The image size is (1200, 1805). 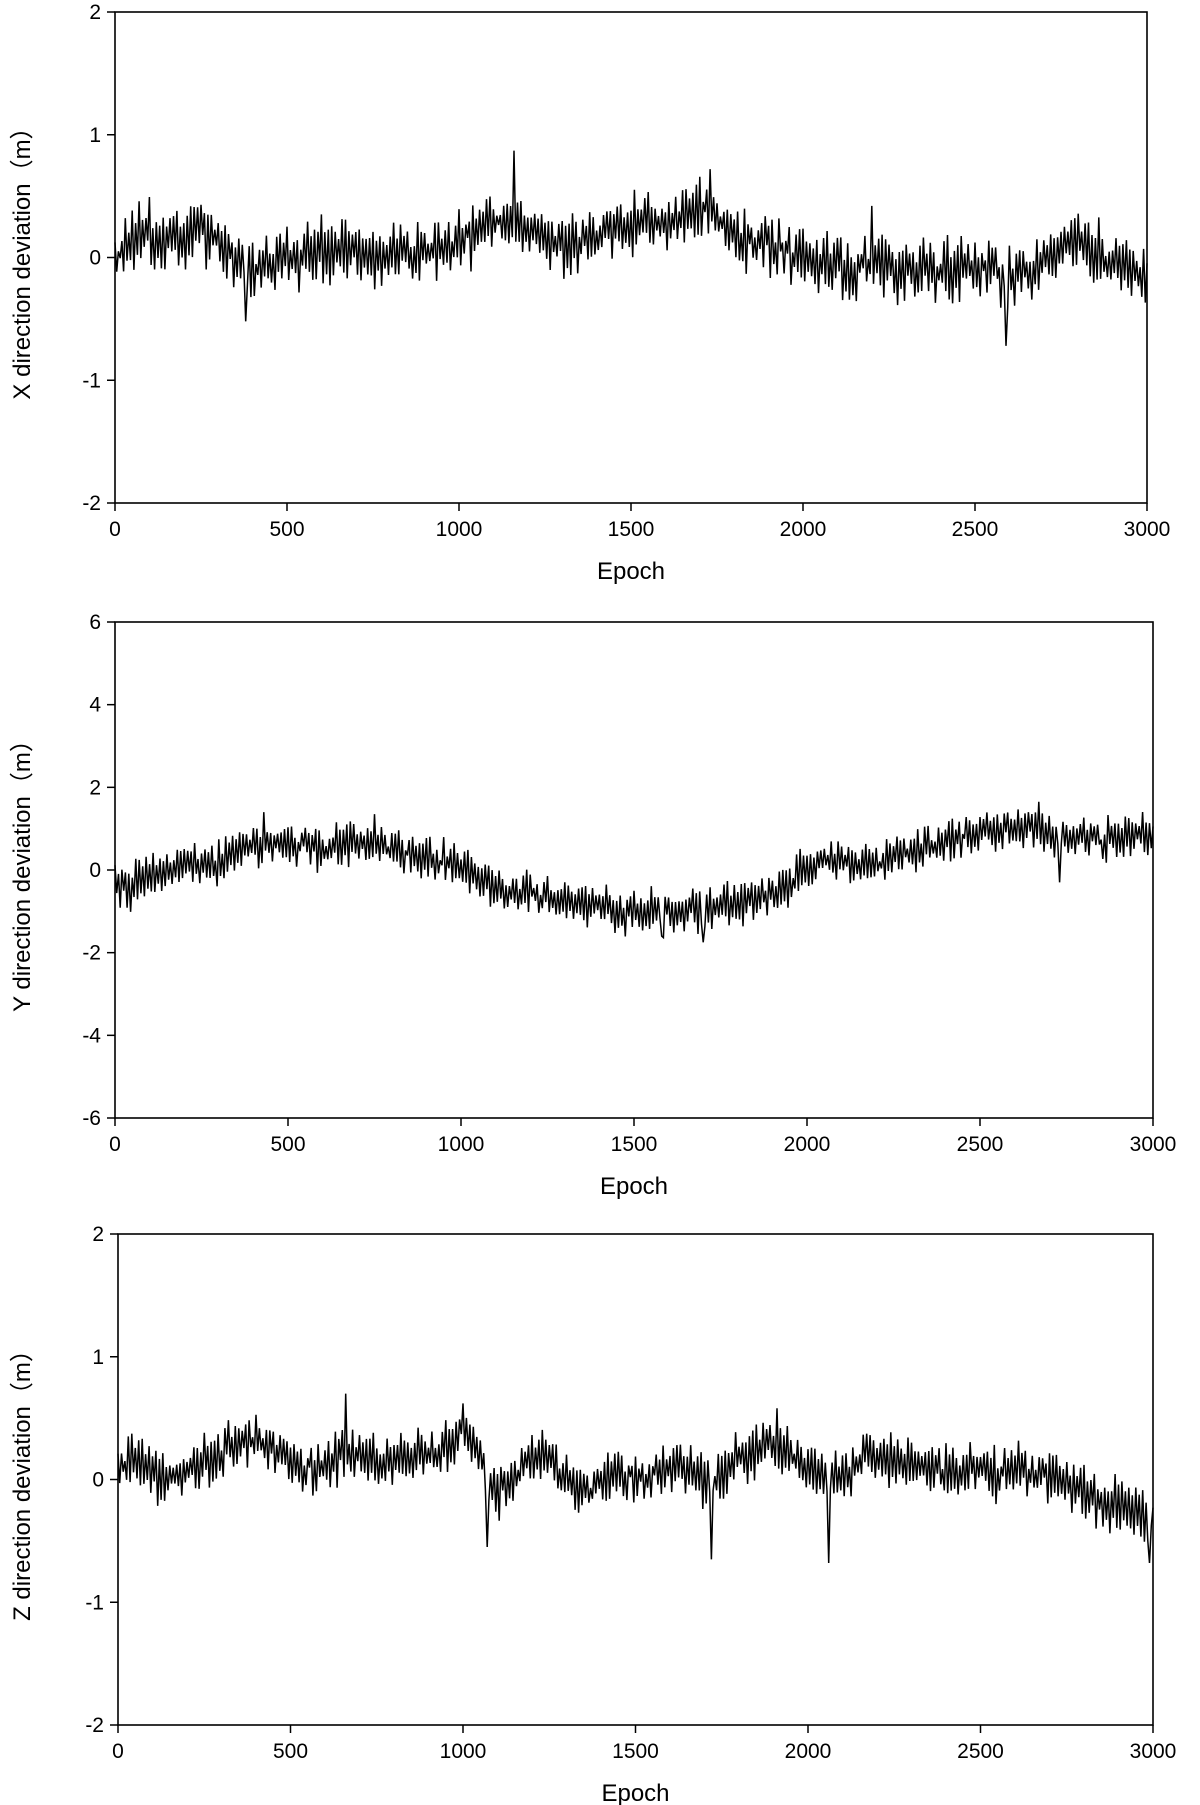 I want to click on y-axis-title: Z direction deviation（m）, so click(x=22, y=1479).